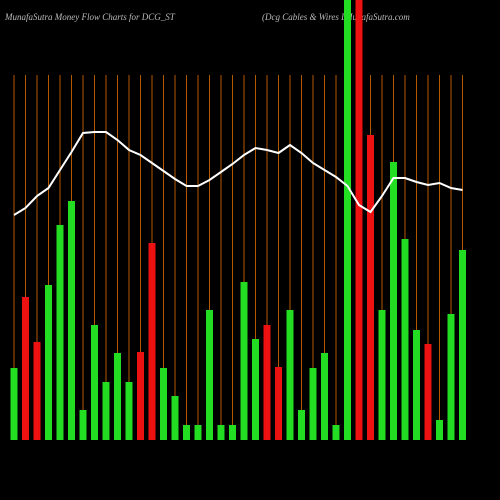 This screenshot has width=500, height=500. What do you see at coordinates (305, 17) in the screenshot?
I see `chart-subtitle: (Dcg Cables & Wires Lt` at bounding box center [305, 17].